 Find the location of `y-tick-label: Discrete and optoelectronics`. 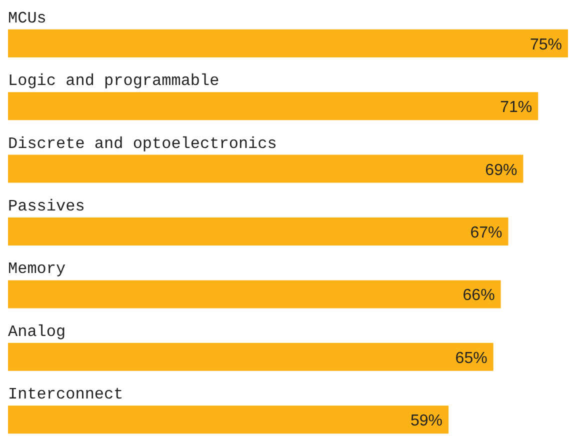

y-tick-label: Discrete and optoelectronics is located at coordinates (142, 143).